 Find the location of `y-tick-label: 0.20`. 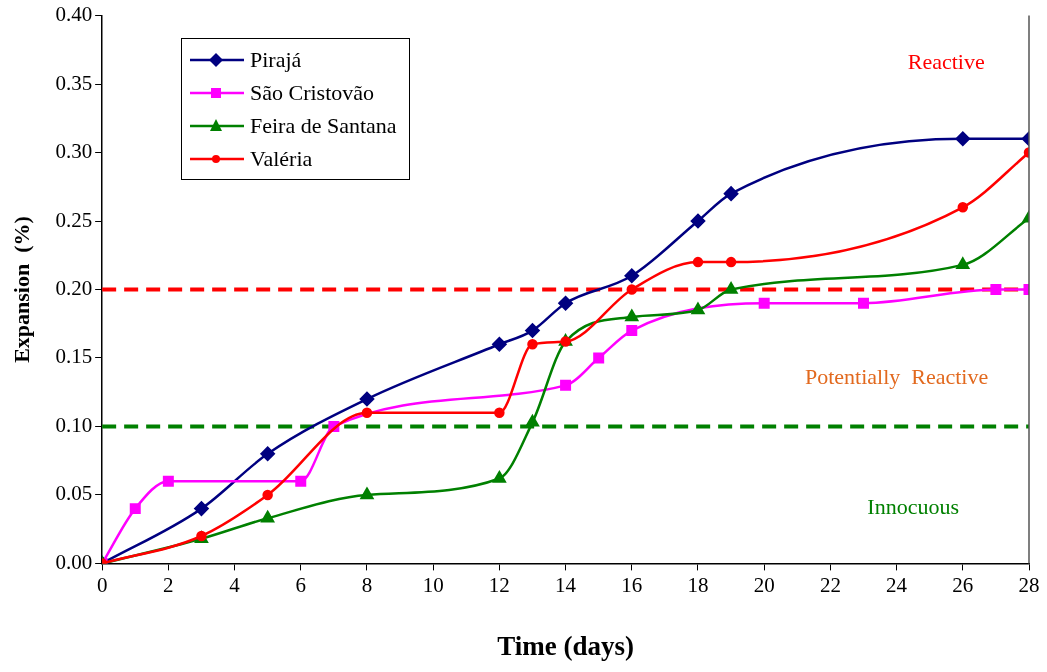

y-tick-label: 0.20 is located at coordinates (74, 288).